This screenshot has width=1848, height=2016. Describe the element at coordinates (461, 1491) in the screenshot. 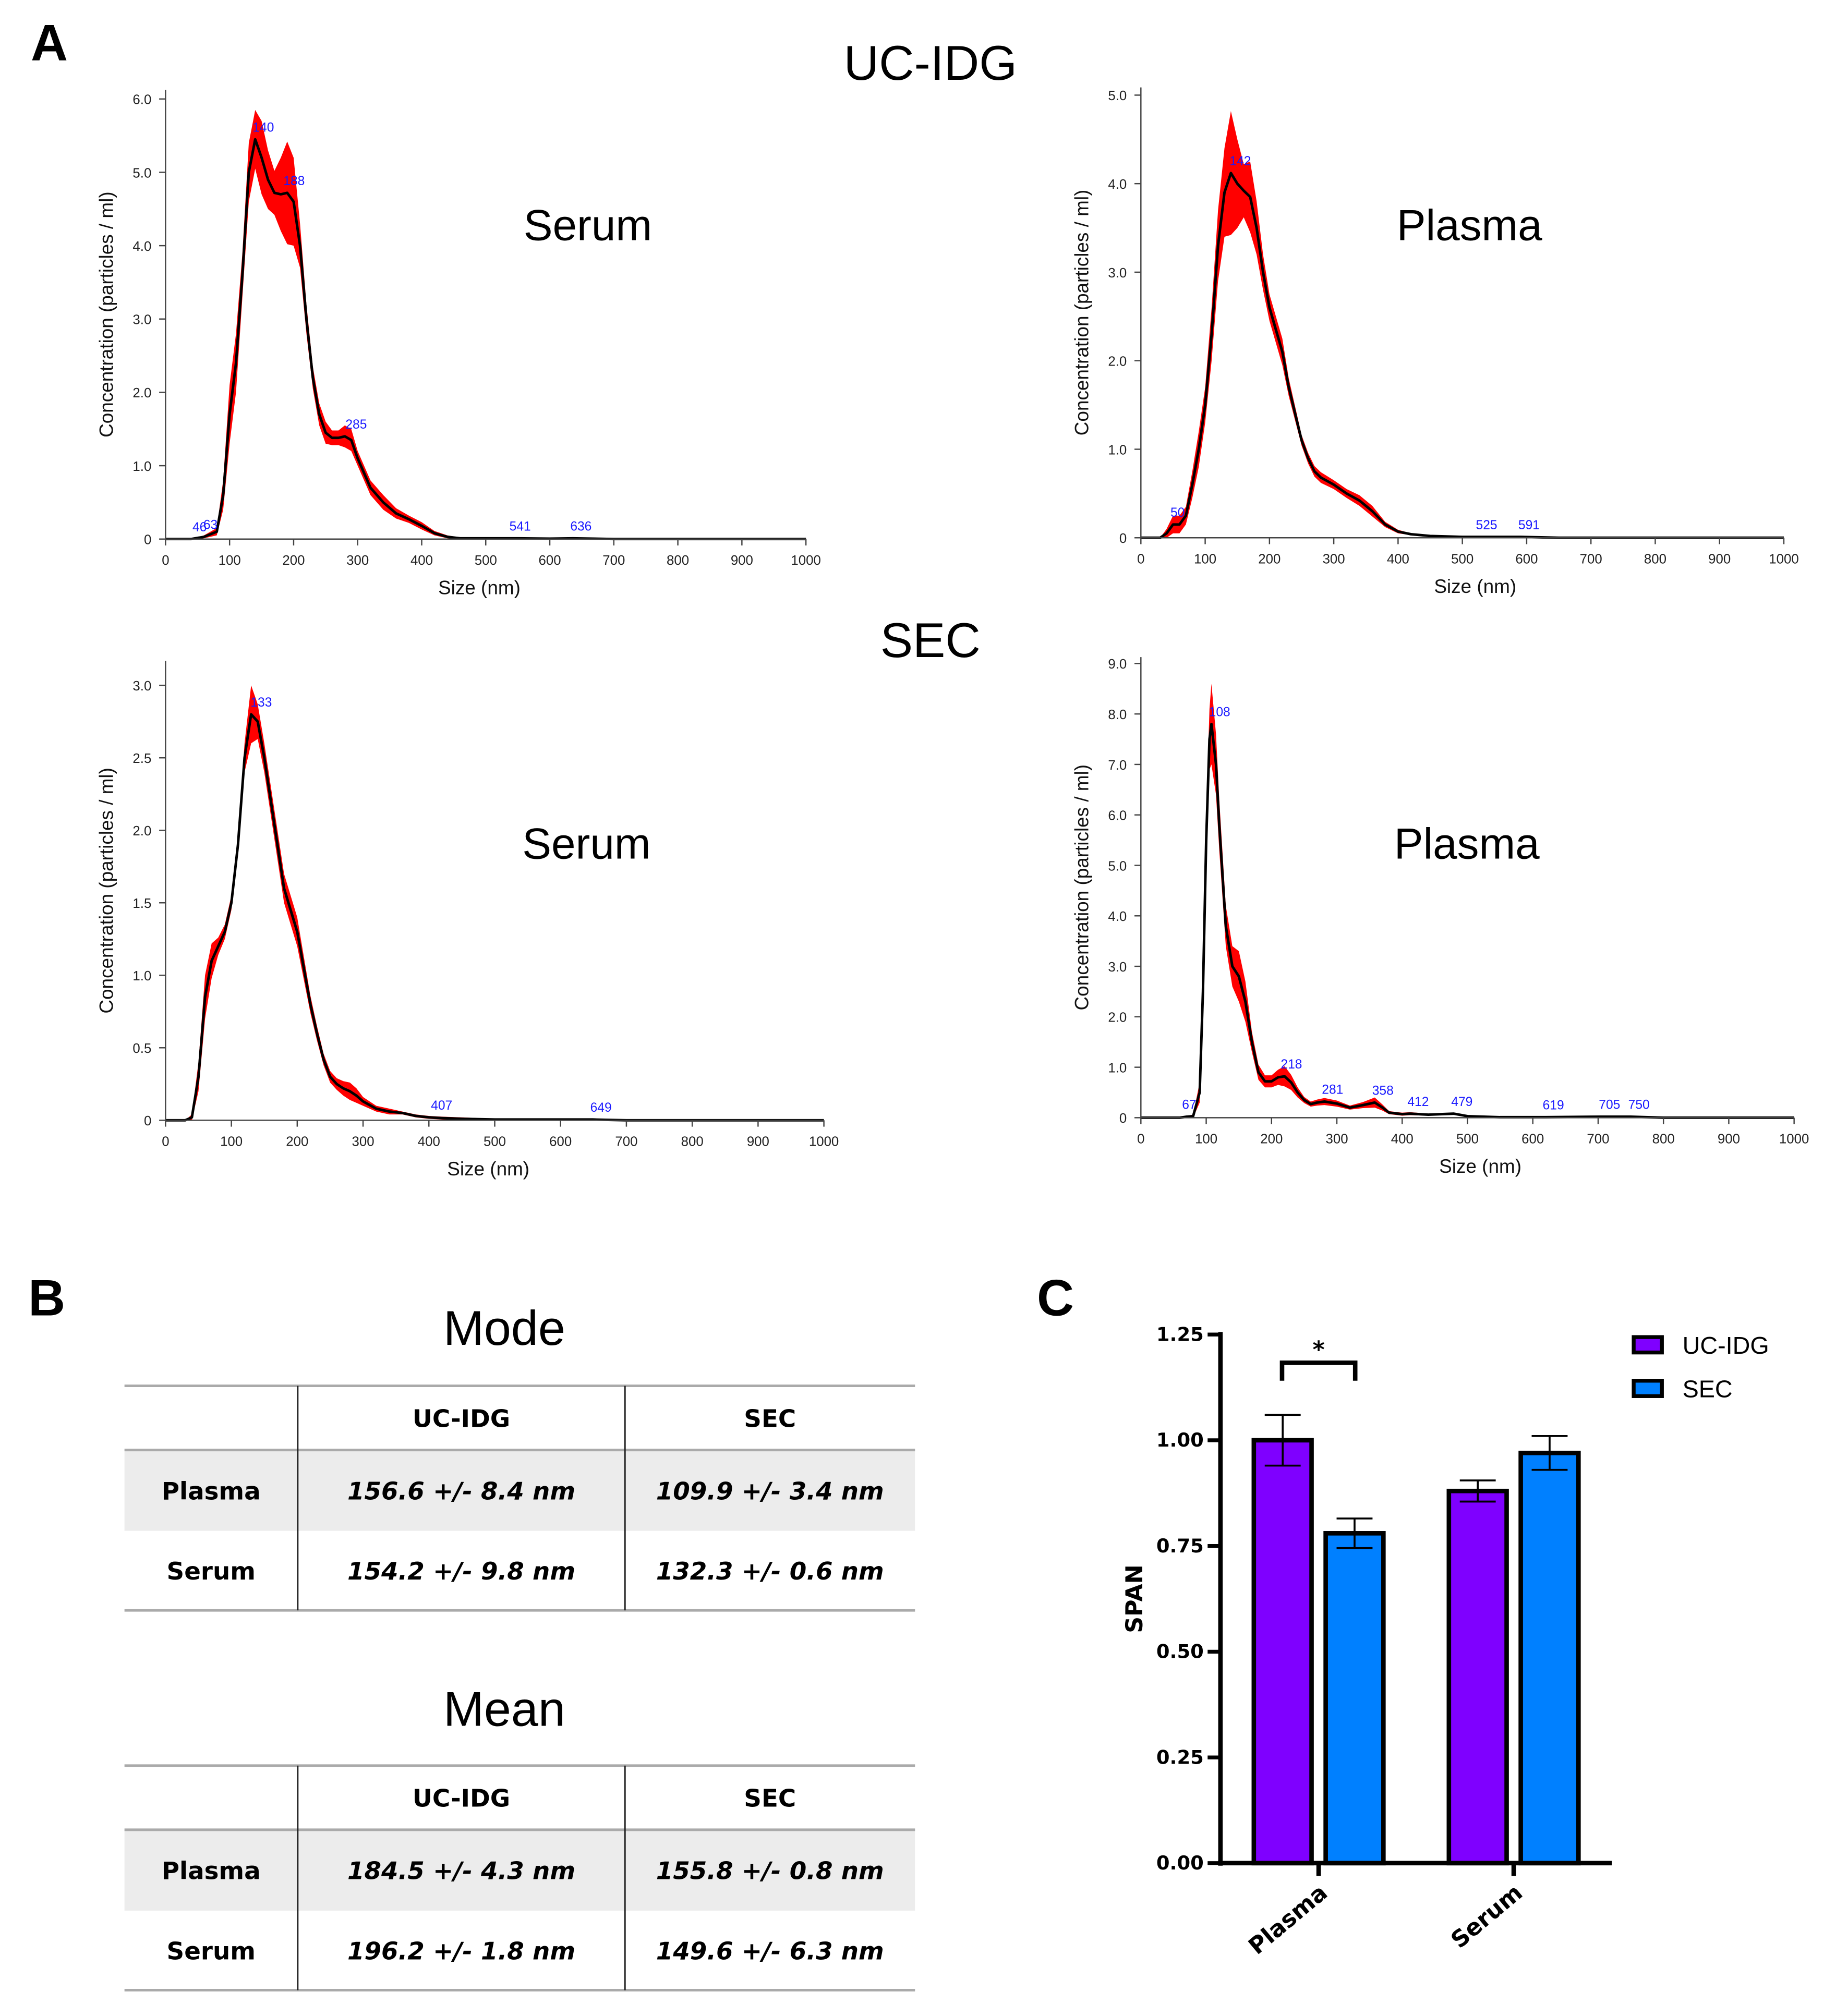

I see `table-cell: 156.6 +/- 8.4 nm` at that location.